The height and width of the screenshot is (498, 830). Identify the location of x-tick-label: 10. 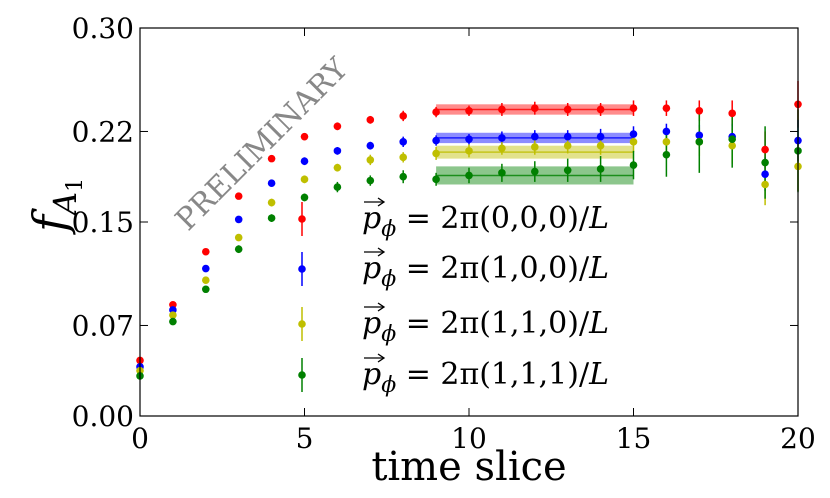
(469, 438).